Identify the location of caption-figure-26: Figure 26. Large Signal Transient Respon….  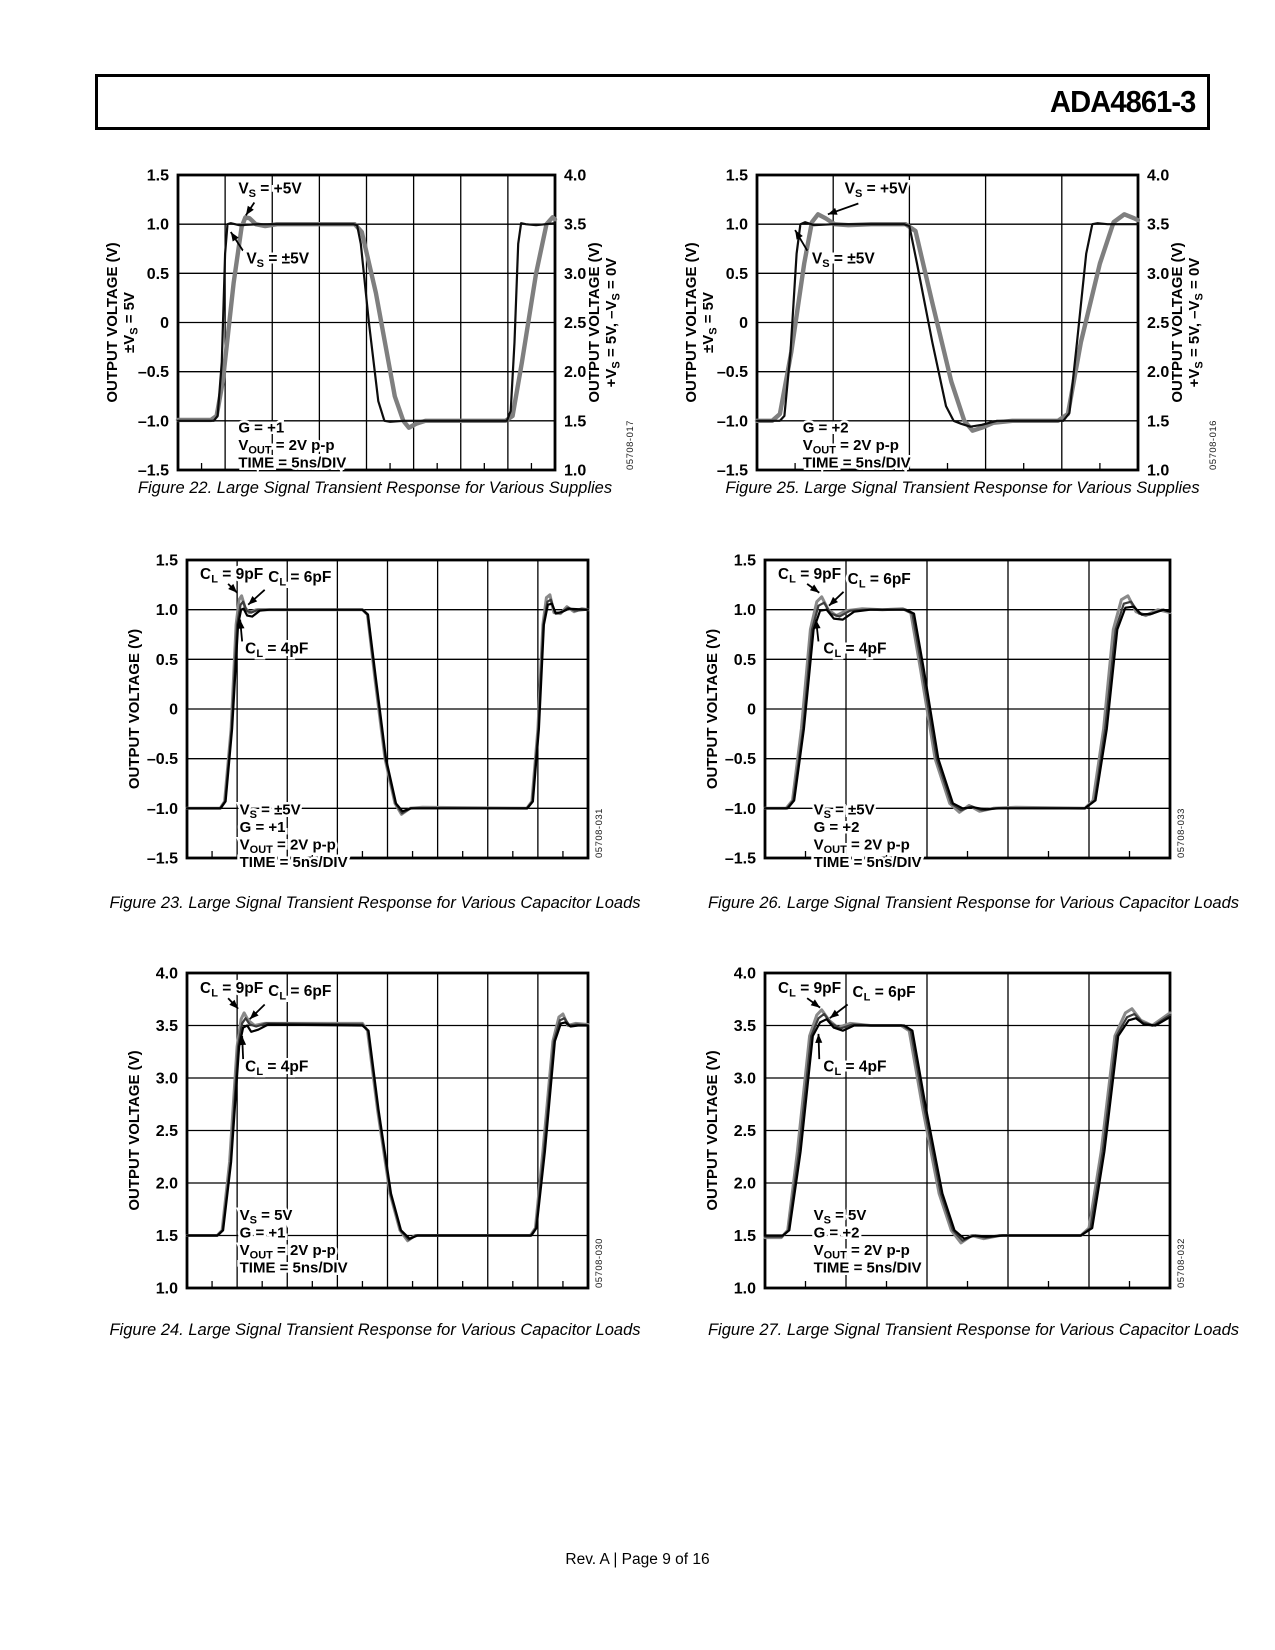
(973, 903).